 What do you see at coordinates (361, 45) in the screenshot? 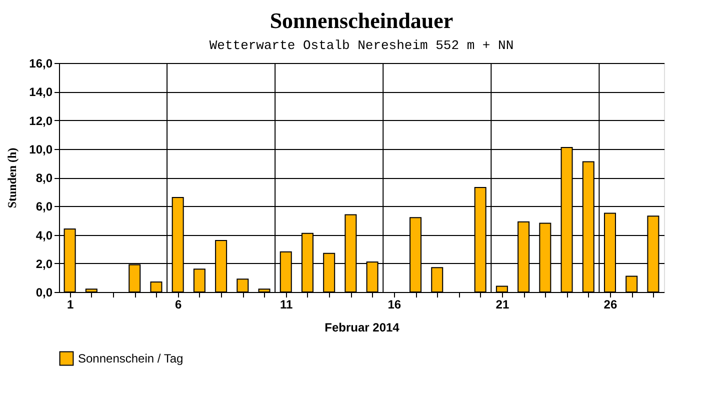
I see `chart-subtitle: Wetterwarte Ostalb Neresheim 552 m + NN` at bounding box center [361, 45].